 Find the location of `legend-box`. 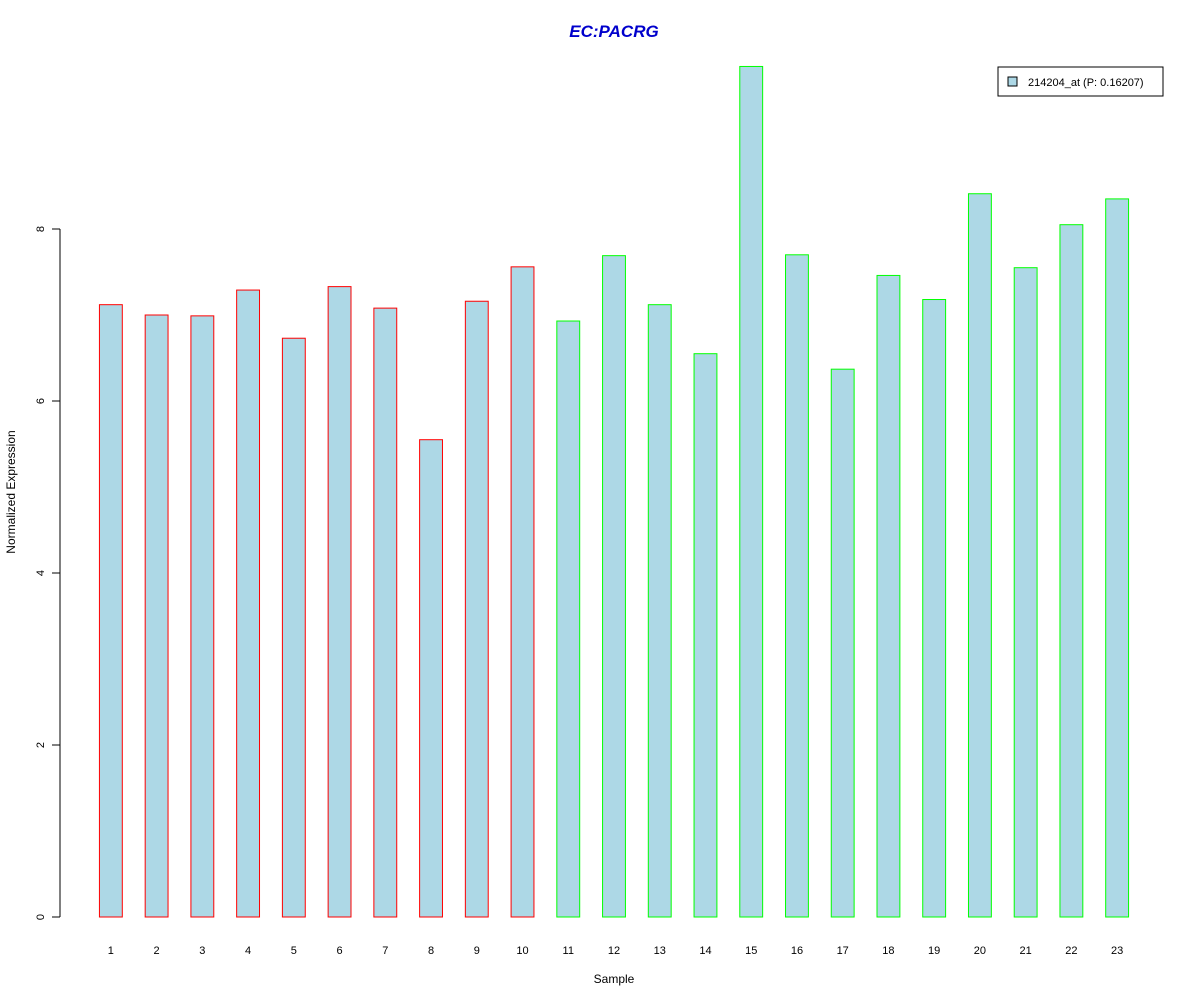

legend-box is located at coordinates (1080, 81).